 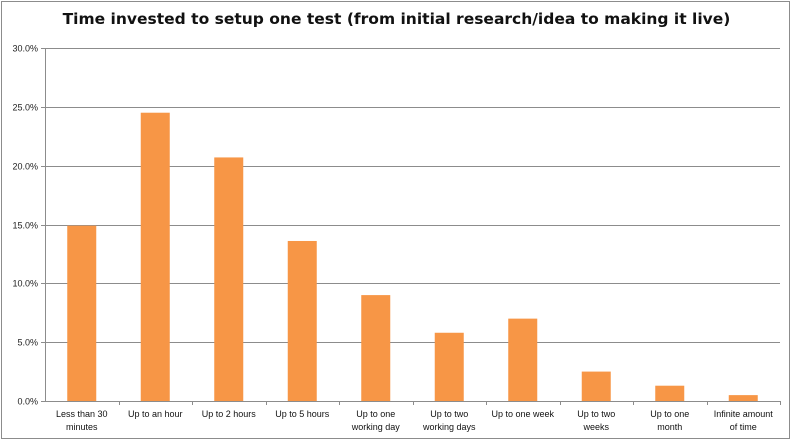 What do you see at coordinates (376, 420) in the screenshot?
I see `x-tick-label: Up to one working day` at bounding box center [376, 420].